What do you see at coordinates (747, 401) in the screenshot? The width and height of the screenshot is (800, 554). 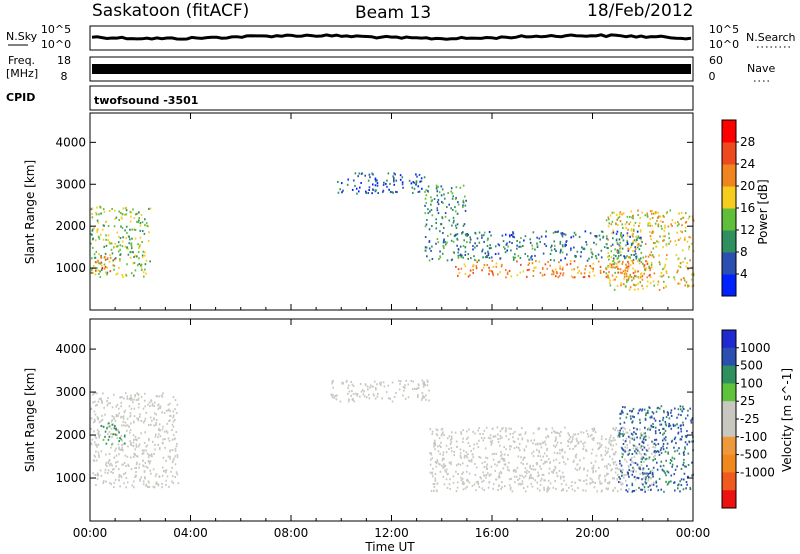 I see `velocity-colorbar-tick-label: 25` at bounding box center [747, 401].